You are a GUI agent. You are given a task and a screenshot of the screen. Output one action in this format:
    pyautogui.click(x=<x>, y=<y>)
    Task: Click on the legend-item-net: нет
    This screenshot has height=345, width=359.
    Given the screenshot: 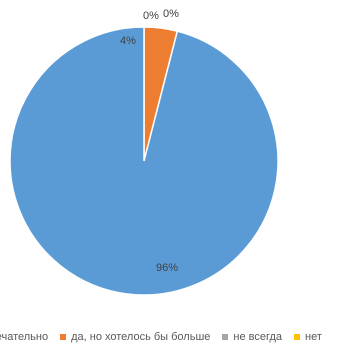 What is the action you would take?
    pyautogui.click(x=308, y=337)
    